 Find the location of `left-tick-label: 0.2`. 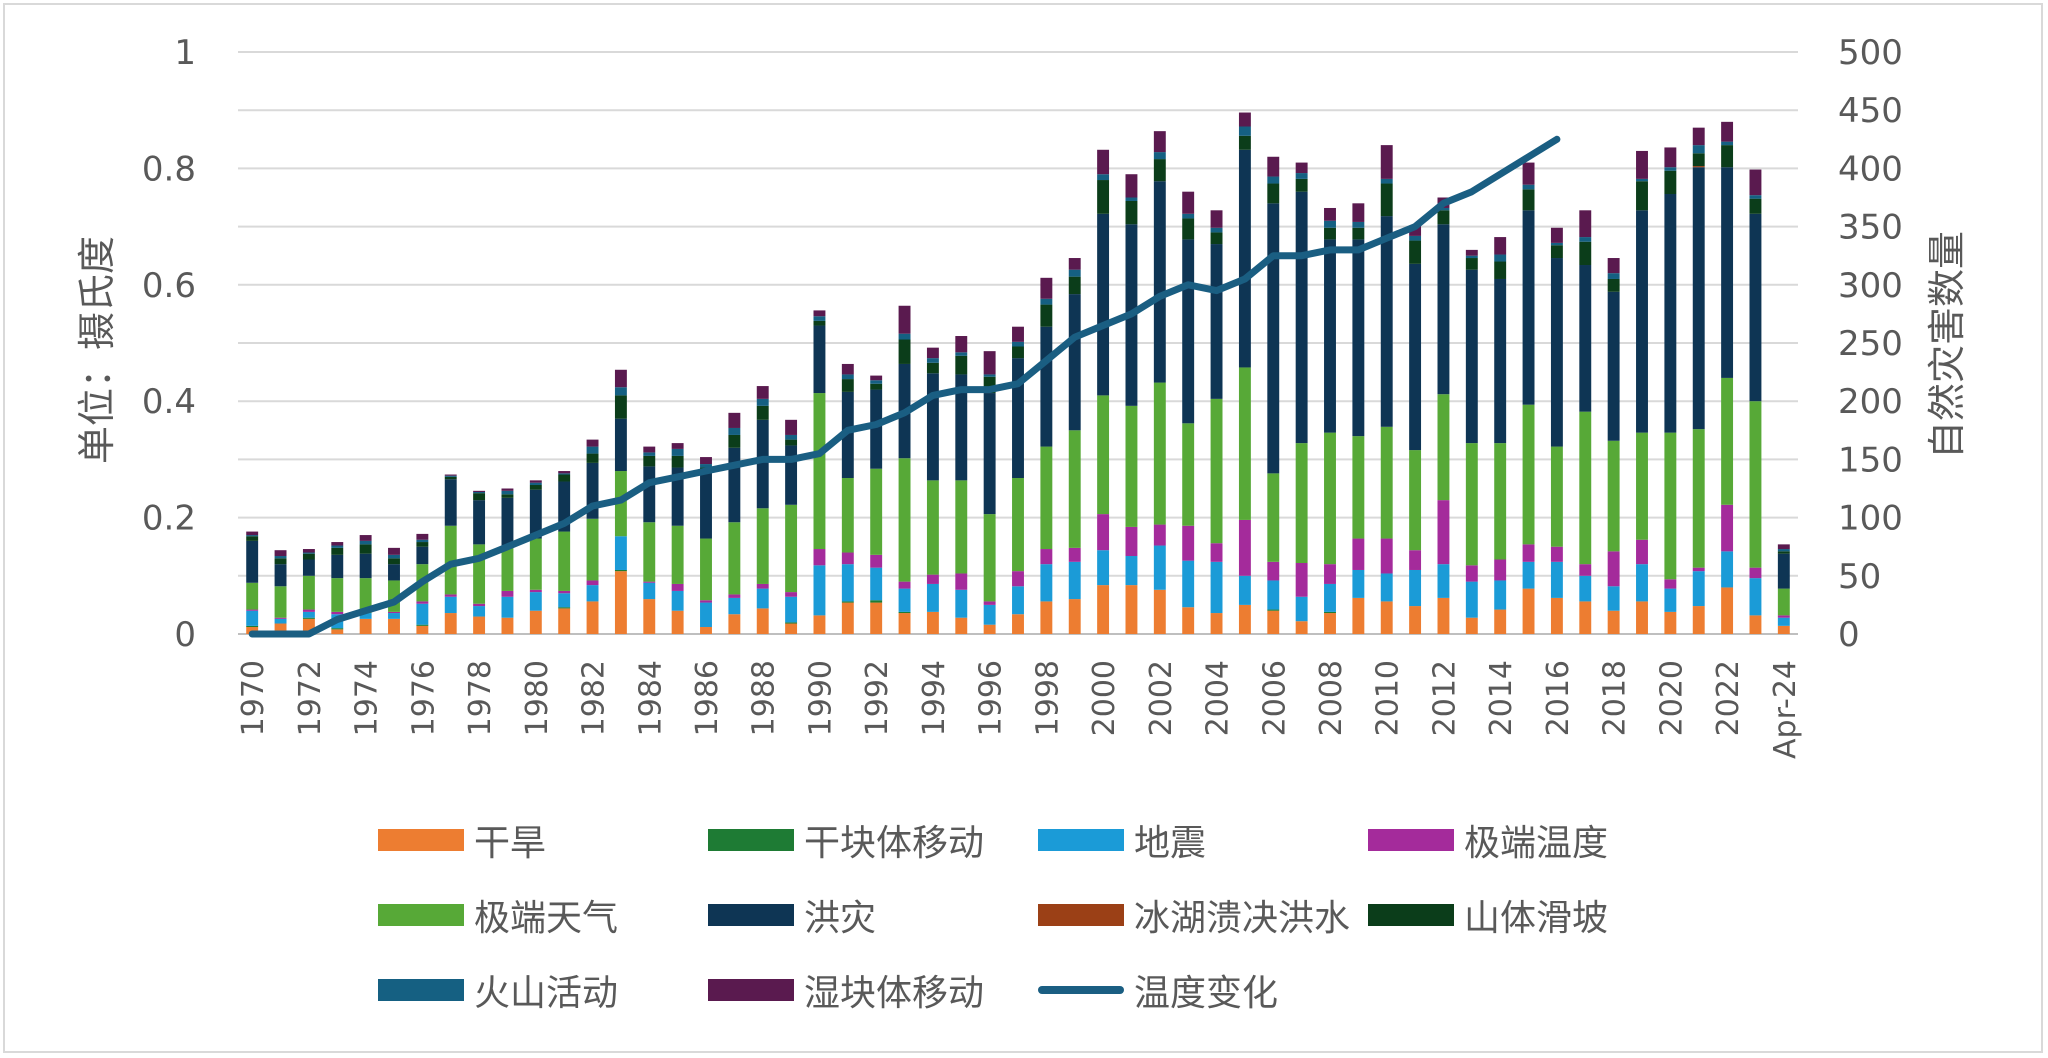

left-tick-label: 0.2 is located at coordinates (169, 519).